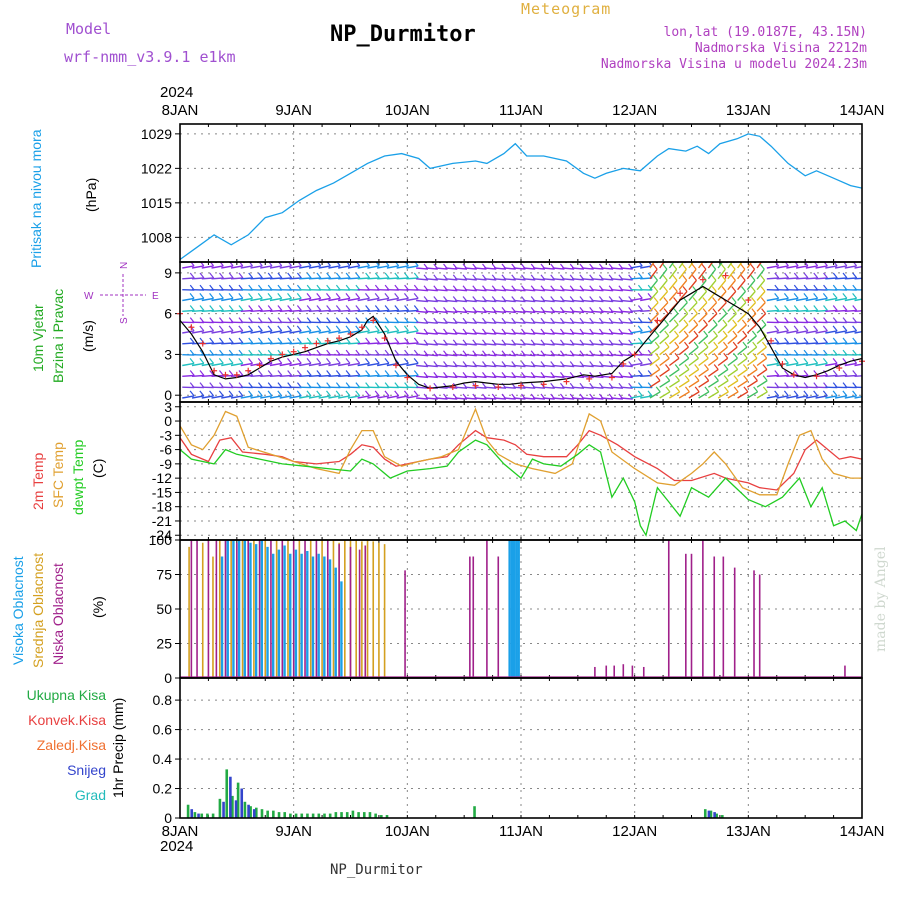 The width and height of the screenshot is (900, 900). Describe the element at coordinates (163, 789) in the screenshot. I see `precip-ytick-label: 0.2` at that location.